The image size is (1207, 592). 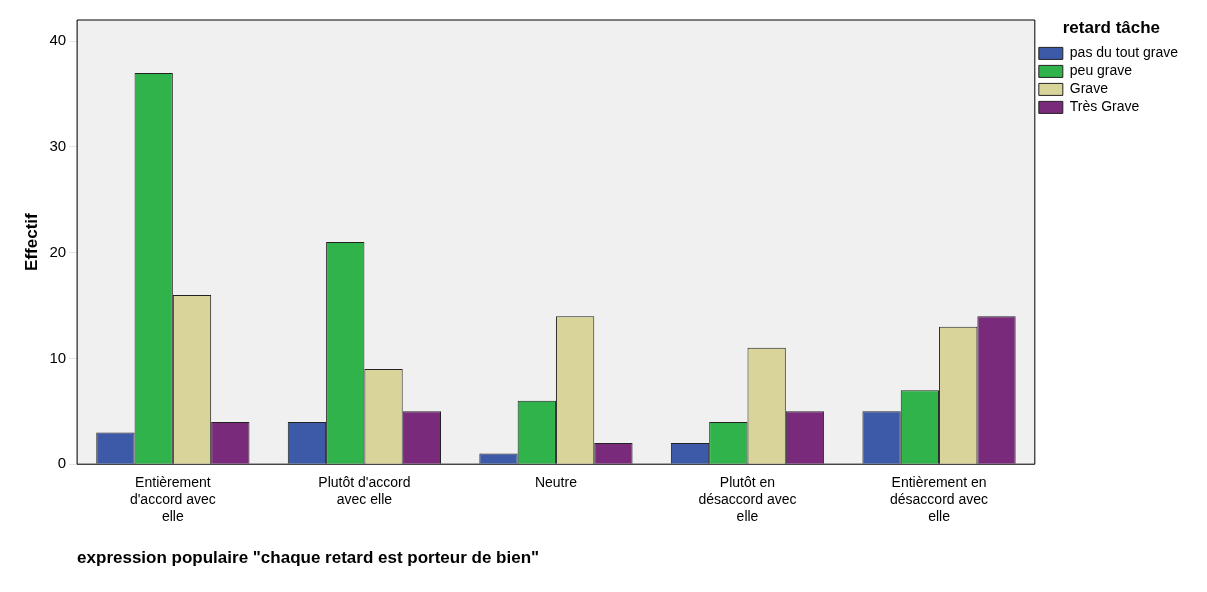 I want to click on y-axis-title: Effectif, so click(x=31, y=241).